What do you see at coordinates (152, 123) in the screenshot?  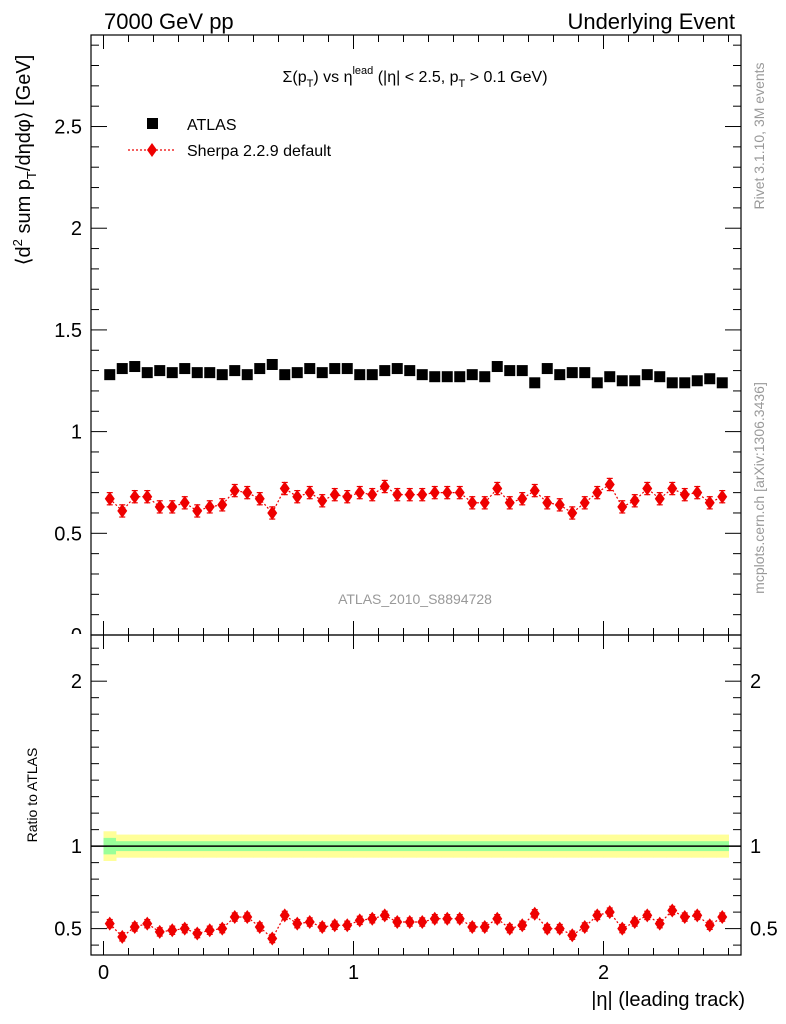 I see `legend-marker-atlas` at bounding box center [152, 123].